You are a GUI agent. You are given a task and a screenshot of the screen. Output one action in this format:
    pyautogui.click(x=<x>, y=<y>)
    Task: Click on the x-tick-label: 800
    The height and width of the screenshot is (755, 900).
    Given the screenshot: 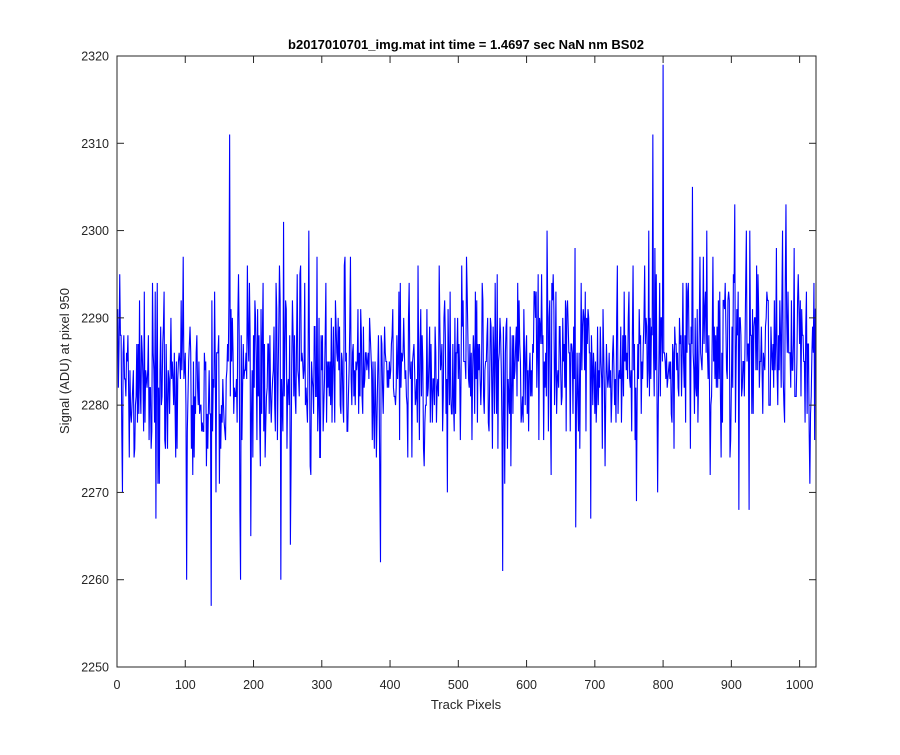 What is the action you would take?
    pyautogui.click(x=663, y=685)
    